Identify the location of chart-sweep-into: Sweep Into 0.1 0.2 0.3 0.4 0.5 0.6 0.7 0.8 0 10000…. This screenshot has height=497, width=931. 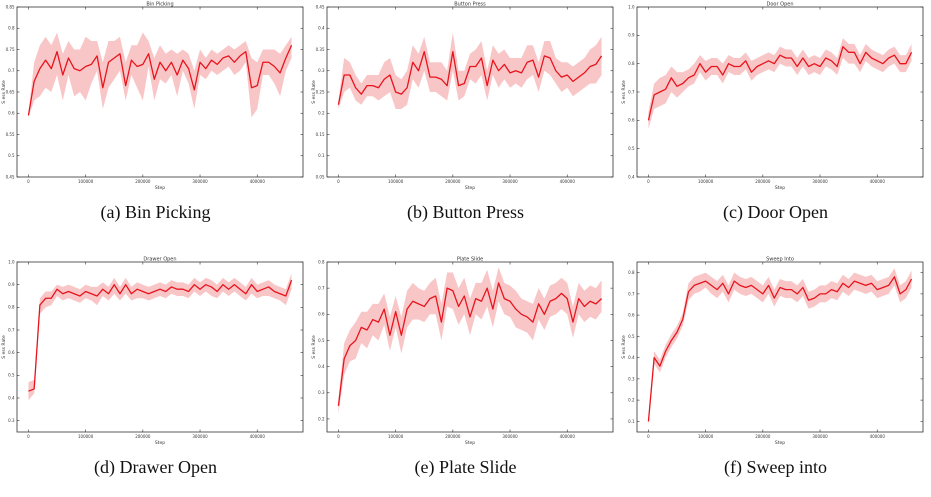
(772, 351).